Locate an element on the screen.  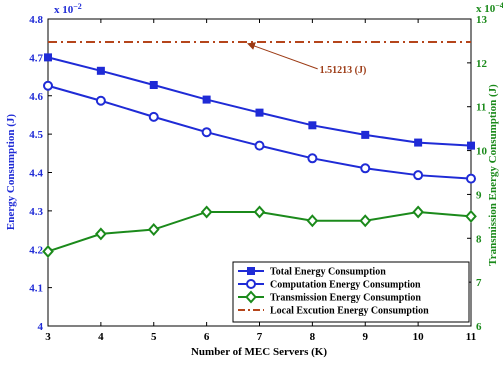
annotation-layer: 1.51213 (J) is located at coordinates (307, 59).